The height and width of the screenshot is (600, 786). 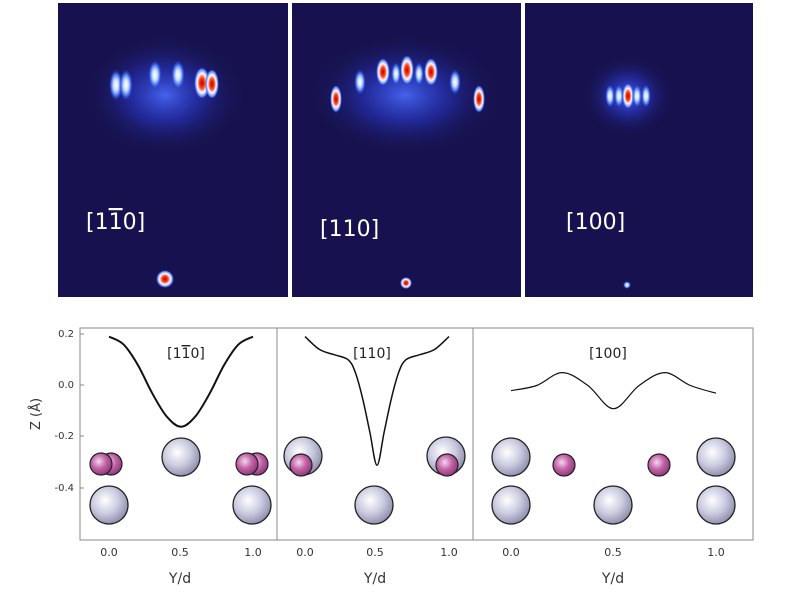 What do you see at coordinates (377, 566) in the screenshot?
I see `x-axis-2: 0.0 0.5 1.0 Y/d` at bounding box center [377, 566].